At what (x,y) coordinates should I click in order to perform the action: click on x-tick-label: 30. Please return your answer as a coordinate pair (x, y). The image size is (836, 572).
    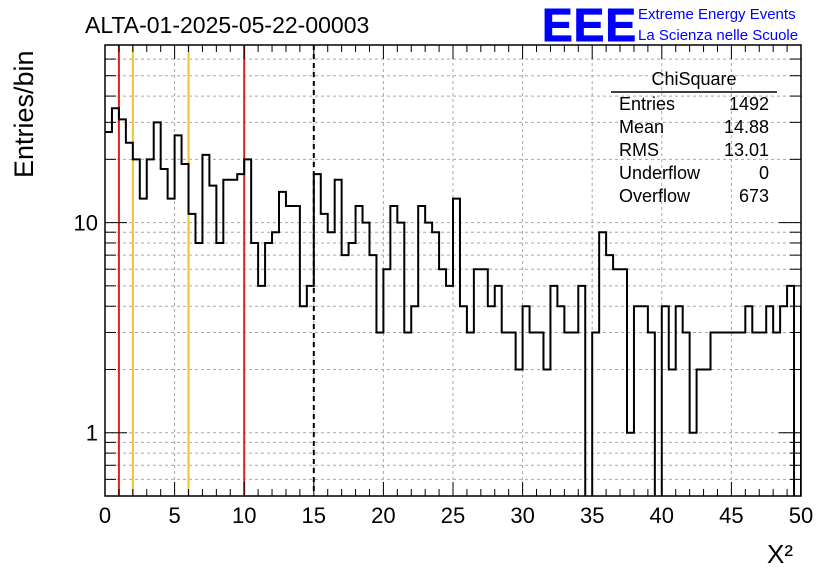
    Looking at the image, I should click on (522, 515).